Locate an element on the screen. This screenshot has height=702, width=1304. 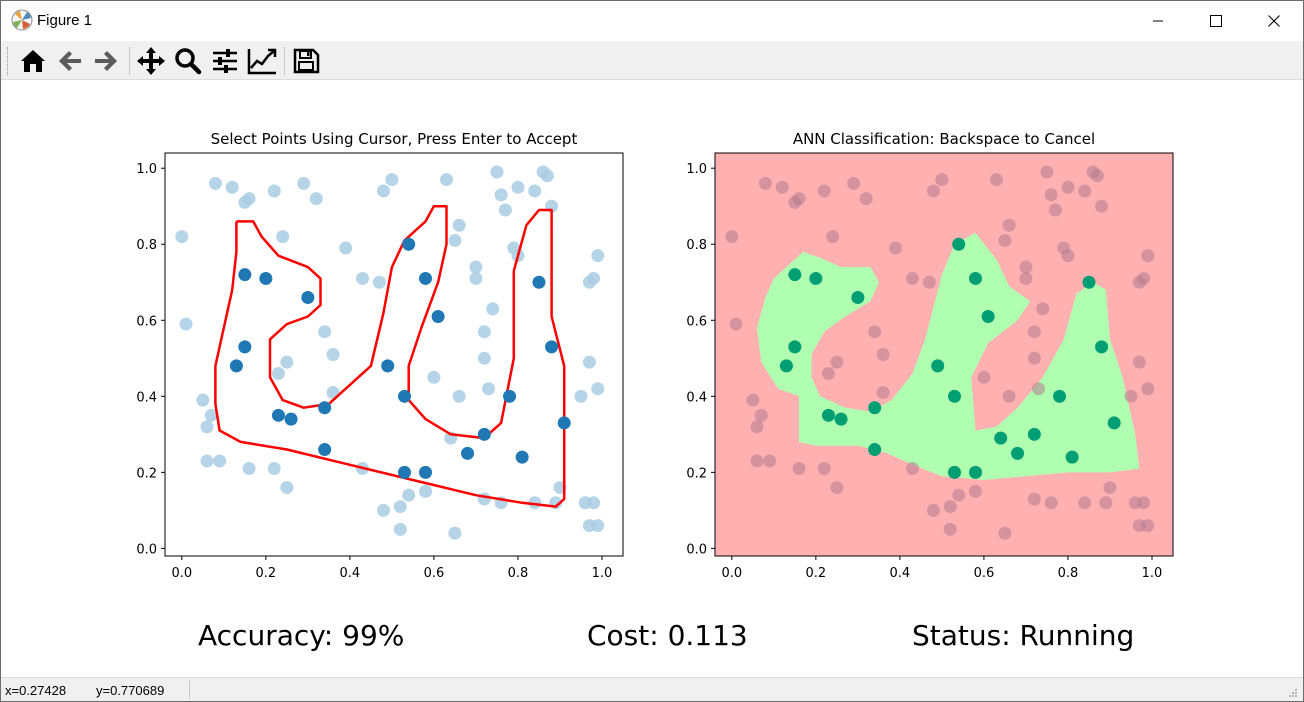
y-tick-label: 0.0 is located at coordinates (696, 549).